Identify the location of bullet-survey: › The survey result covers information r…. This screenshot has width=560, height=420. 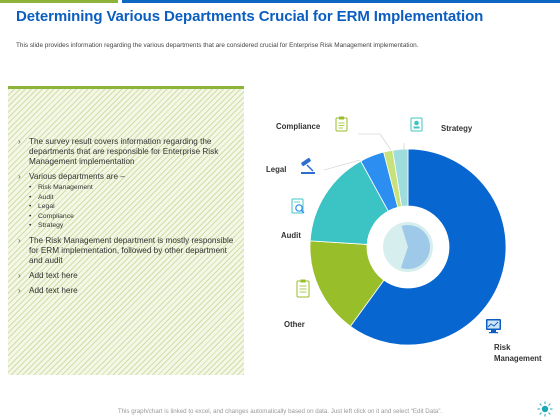
(129, 152).